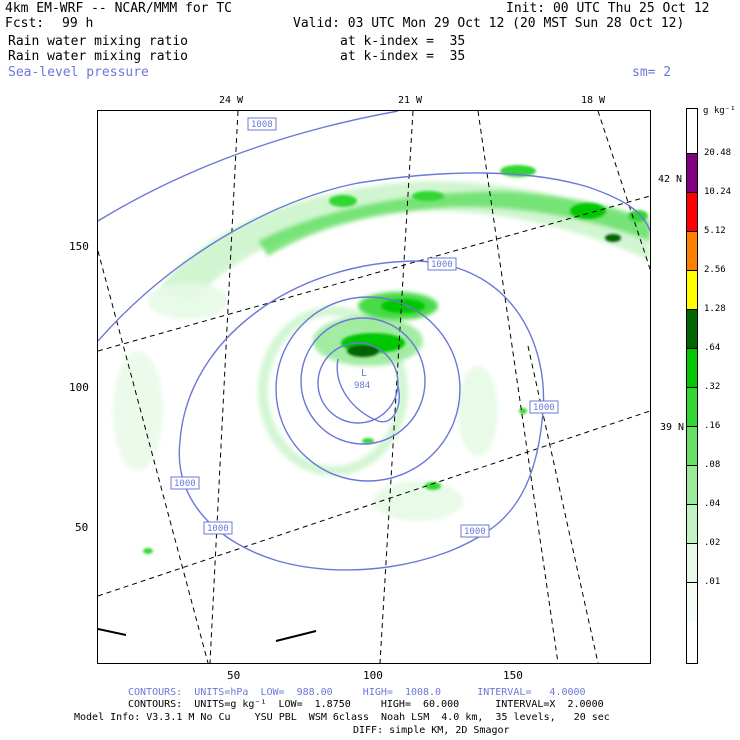 This screenshot has width=740, height=740. What do you see at coordinates (715, 270) in the screenshot?
I see `colorbar-label: 2.56` at bounding box center [715, 270].